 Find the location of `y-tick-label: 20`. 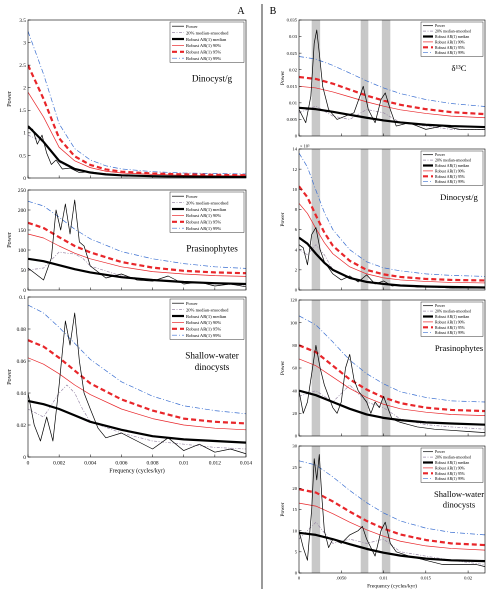

y-tick-label: 20 is located at coordinates (294, 488).